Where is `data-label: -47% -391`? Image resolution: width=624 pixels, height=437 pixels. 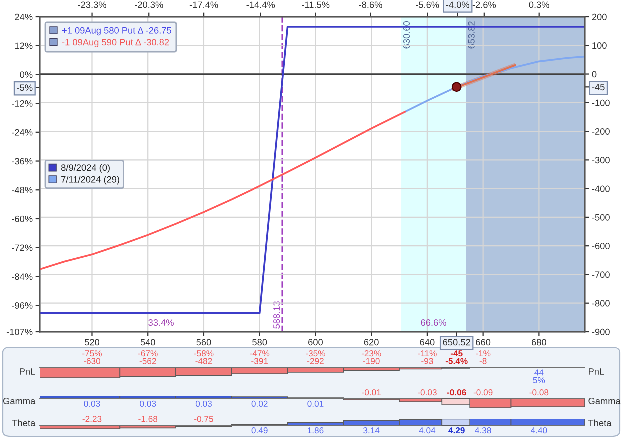 data-label: -47% -391 is located at coordinates (260, 357).